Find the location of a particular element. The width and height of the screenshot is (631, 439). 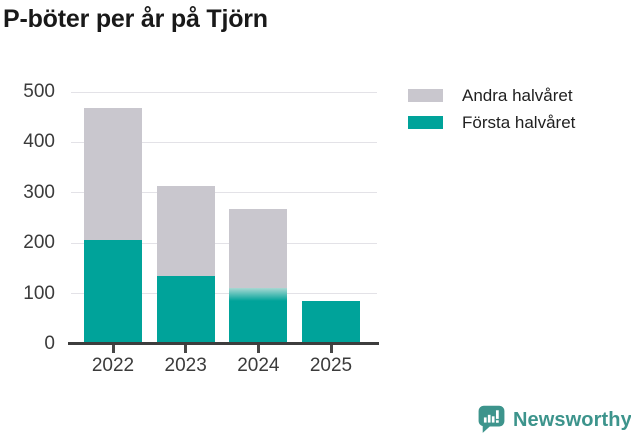

x-tick-label: 2025 is located at coordinates (331, 365).